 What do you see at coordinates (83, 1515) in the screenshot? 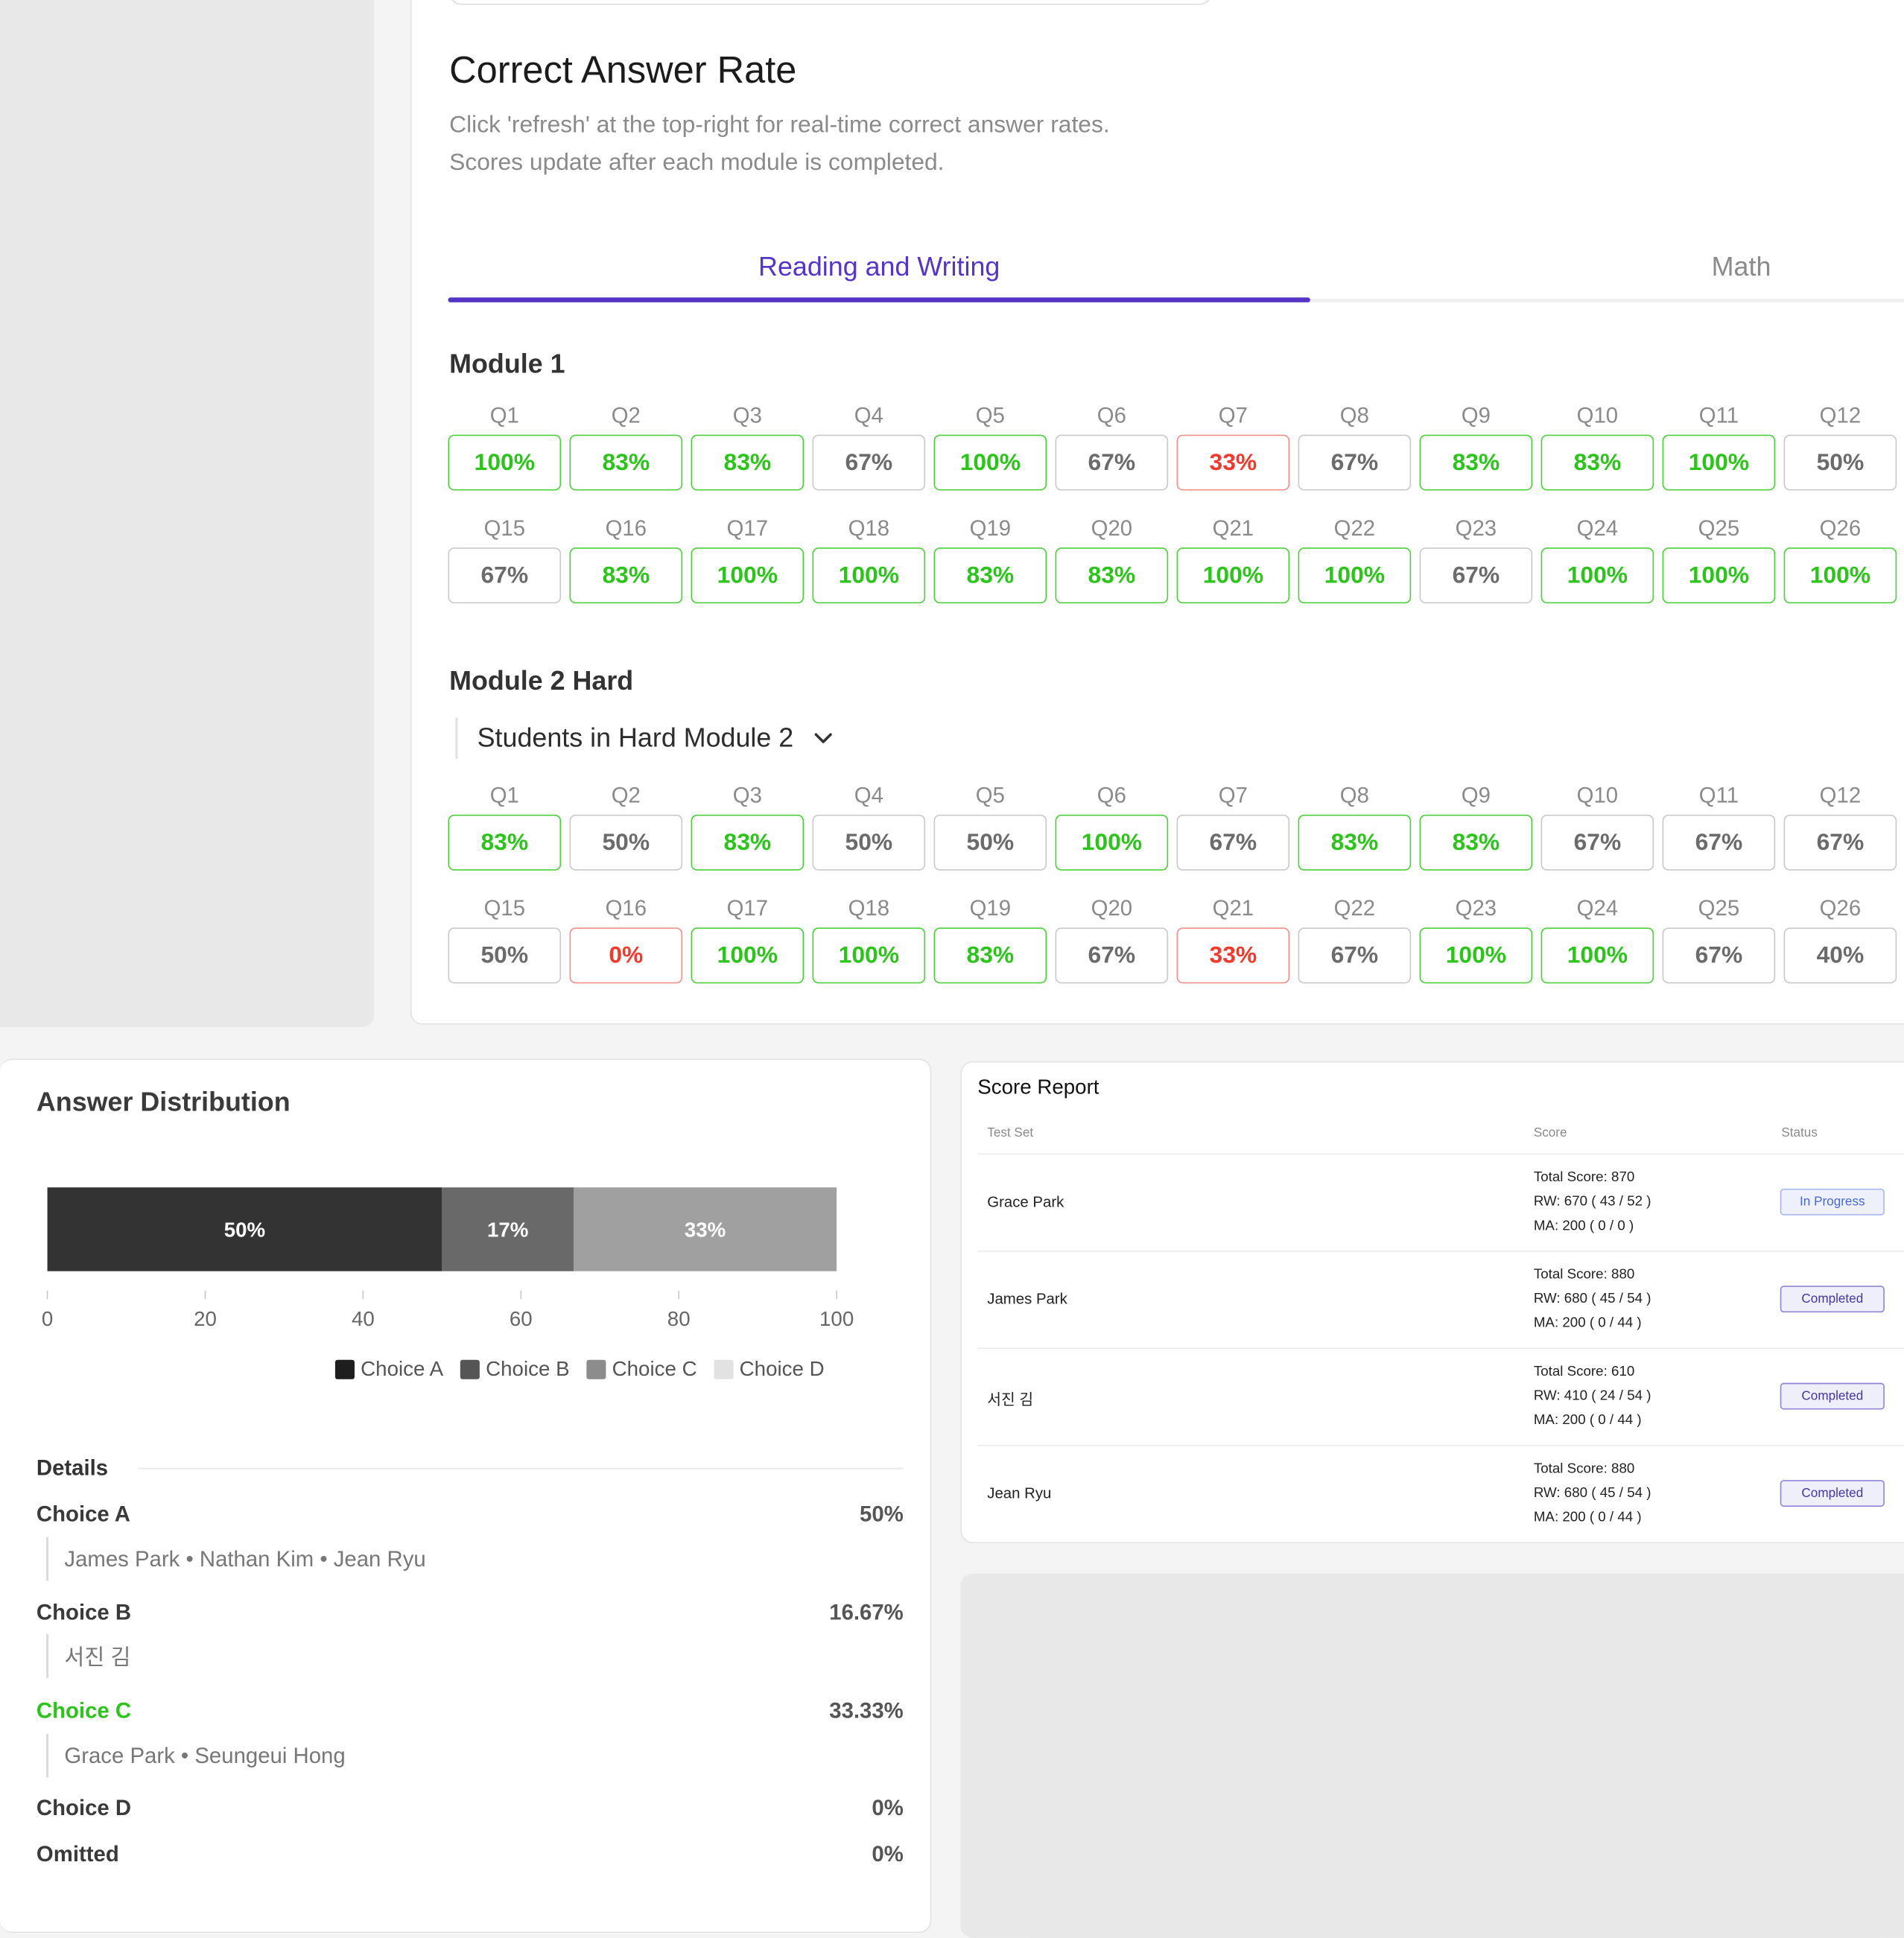
I see `detail-choice-a-label: Choice A` at bounding box center [83, 1515].